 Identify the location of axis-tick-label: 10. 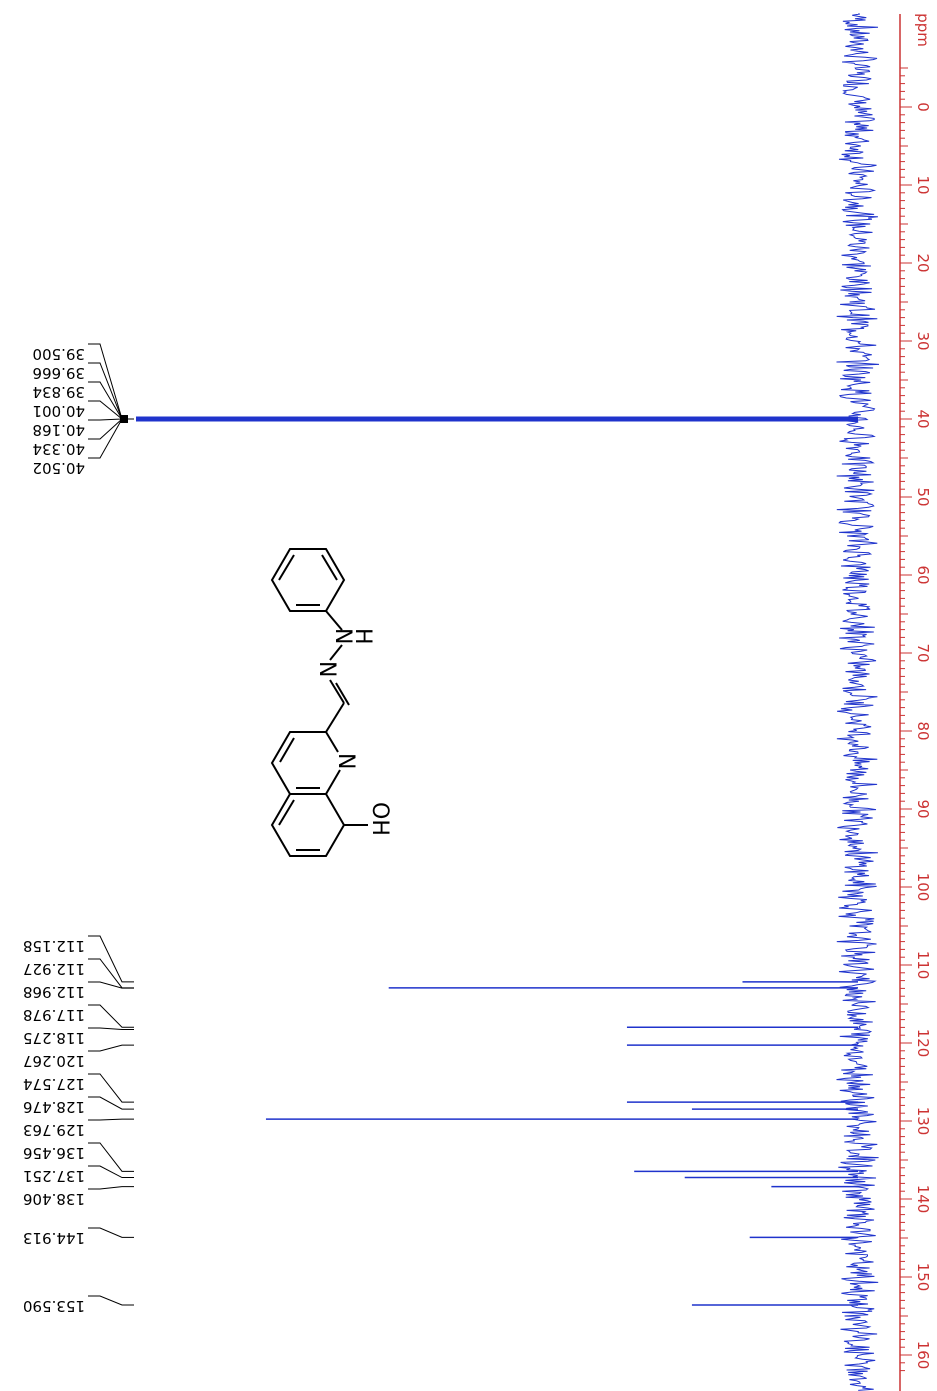
(923, 184).